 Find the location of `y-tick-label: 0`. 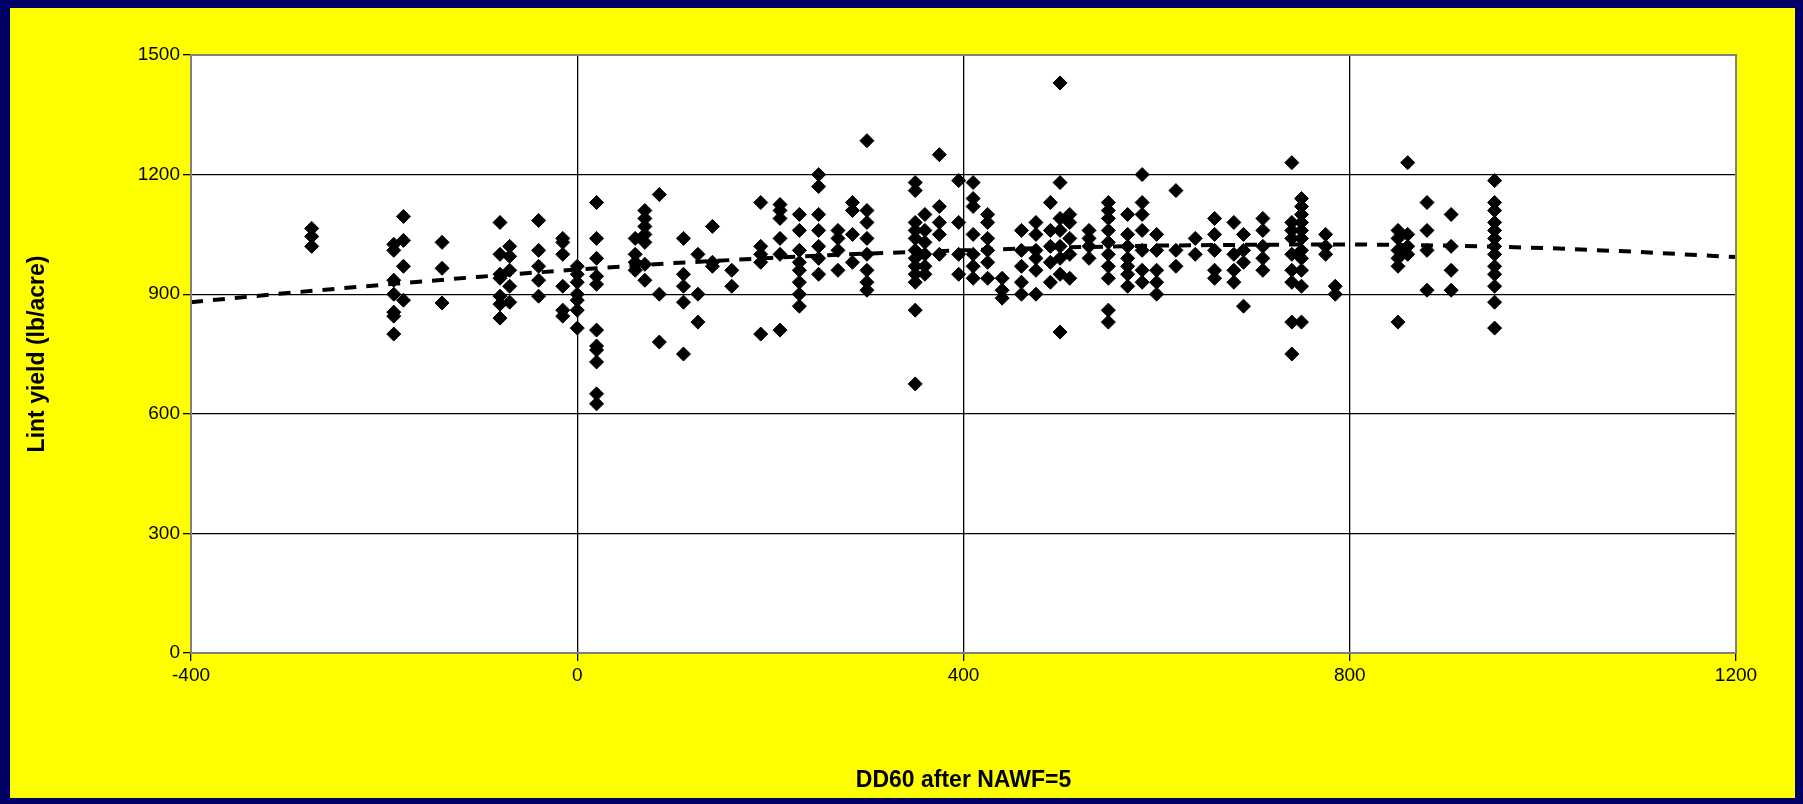

y-tick-label: 0 is located at coordinates (174, 652).